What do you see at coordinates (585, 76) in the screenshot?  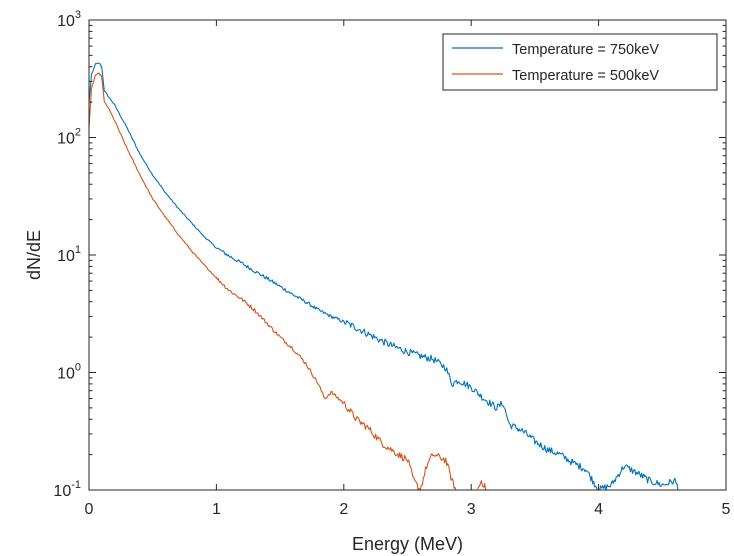 I see `legend-label-500kev: Temperature = 500keV` at bounding box center [585, 76].